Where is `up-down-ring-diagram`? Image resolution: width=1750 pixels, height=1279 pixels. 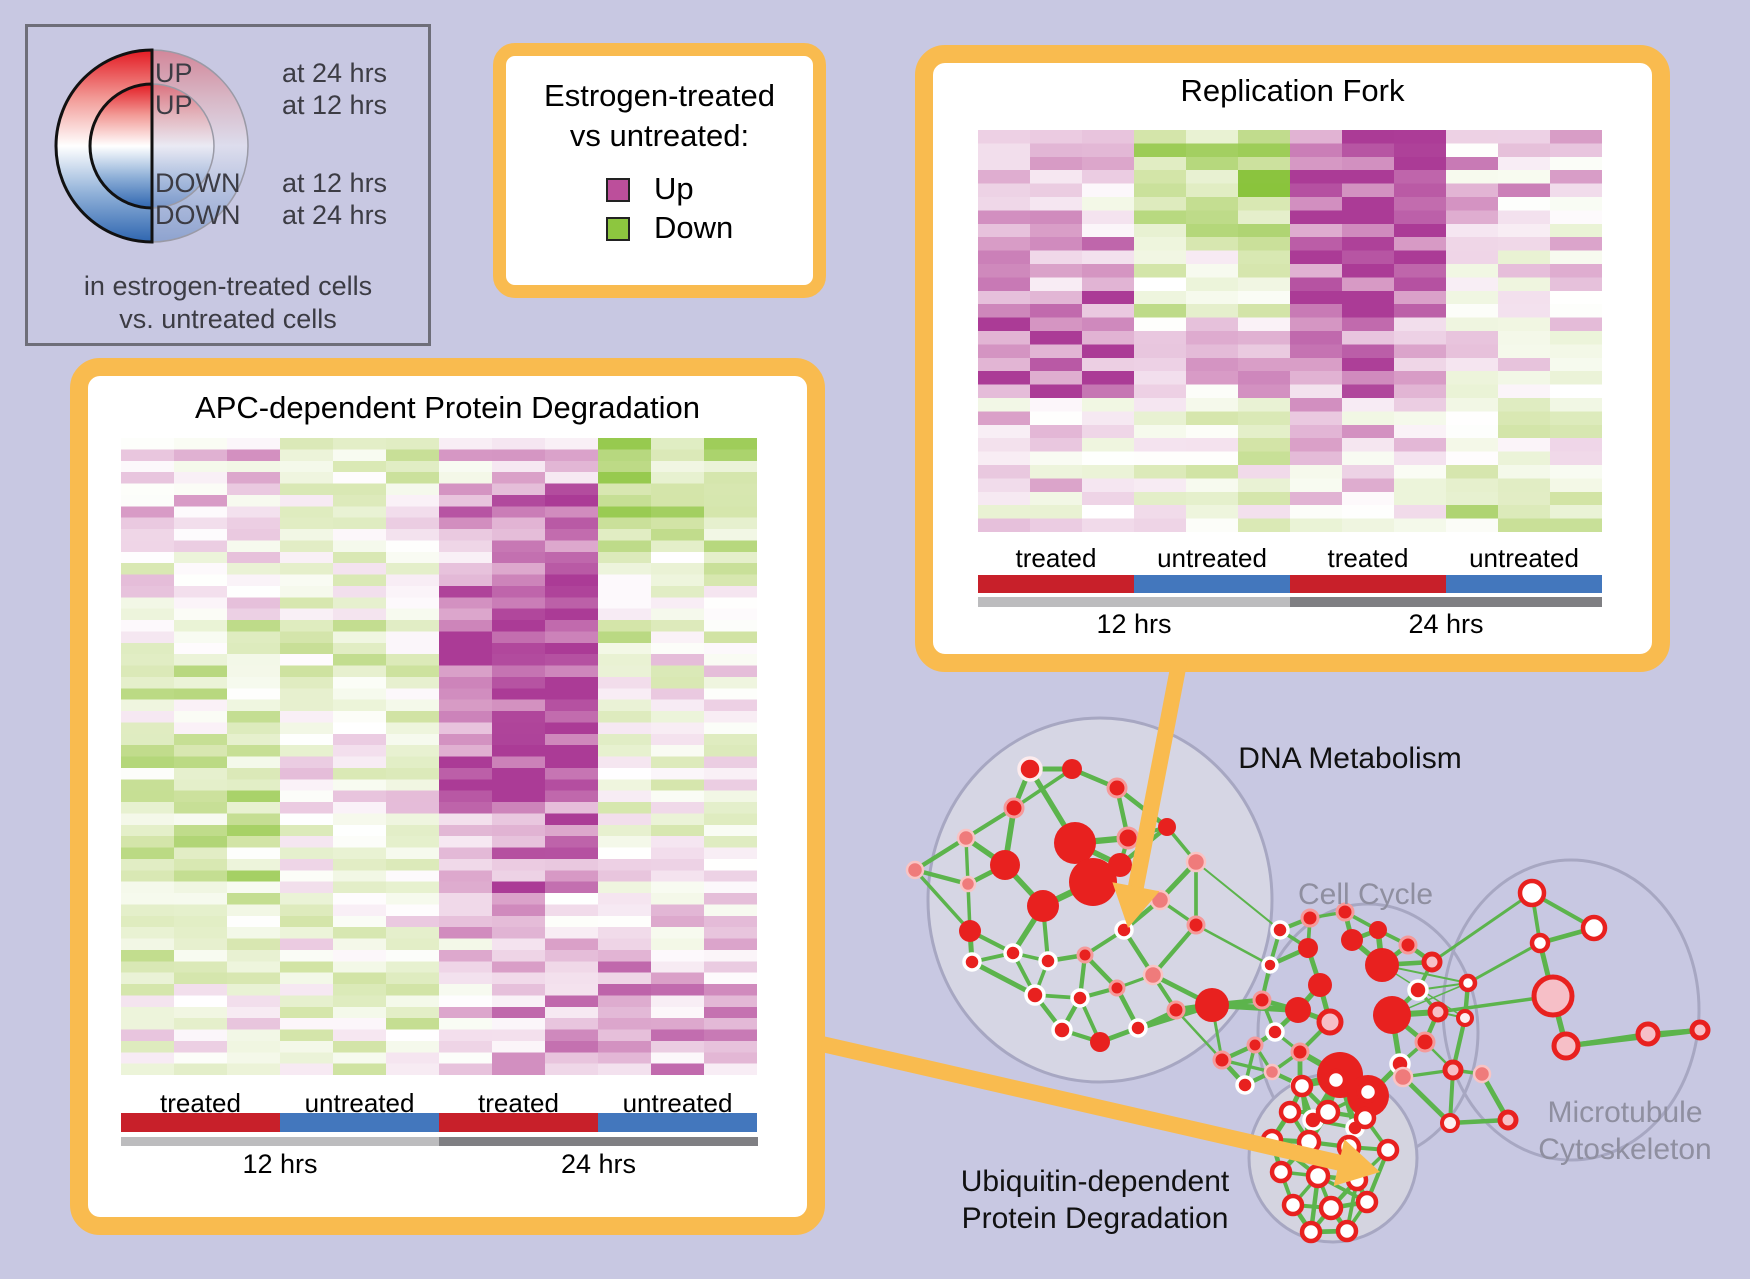 up-down-ring-diagram is located at coordinates (151, 146).